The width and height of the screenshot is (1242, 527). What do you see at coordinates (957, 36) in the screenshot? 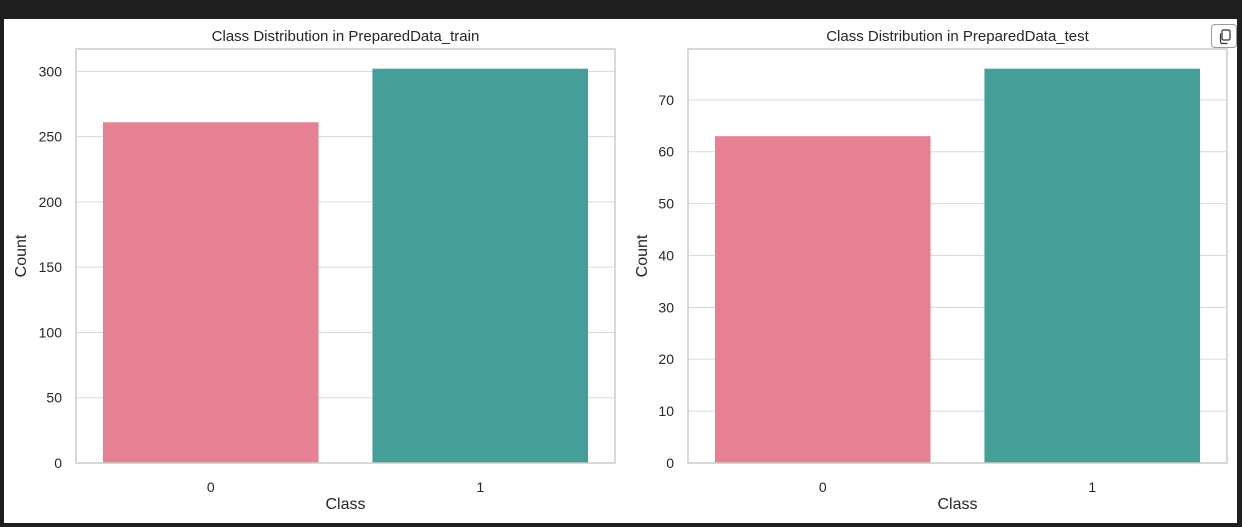
I see `chart-title: Class Distribution in PreparedData_test` at bounding box center [957, 36].